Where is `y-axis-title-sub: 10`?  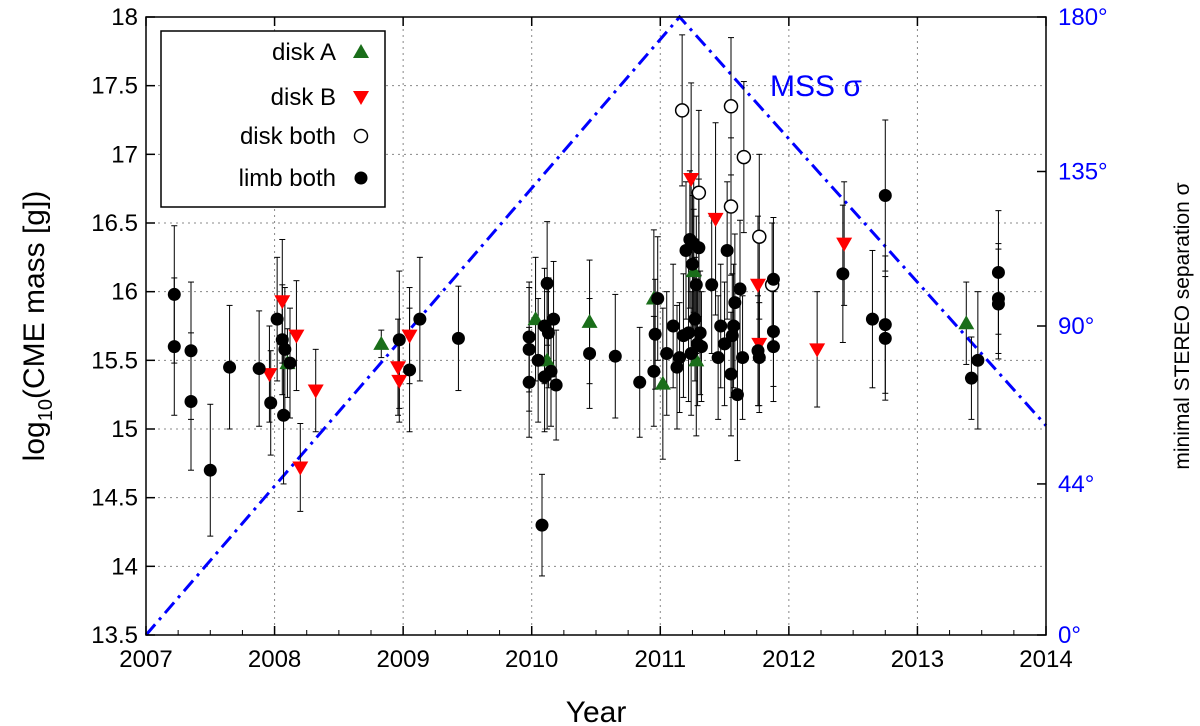 y-axis-title-sub: 10 is located at coordinates (46, 410).